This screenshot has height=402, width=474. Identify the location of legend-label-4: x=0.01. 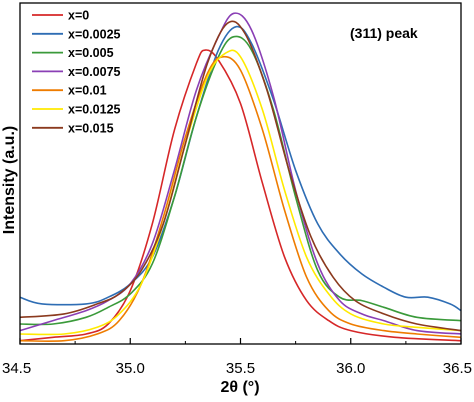
(87, 91).